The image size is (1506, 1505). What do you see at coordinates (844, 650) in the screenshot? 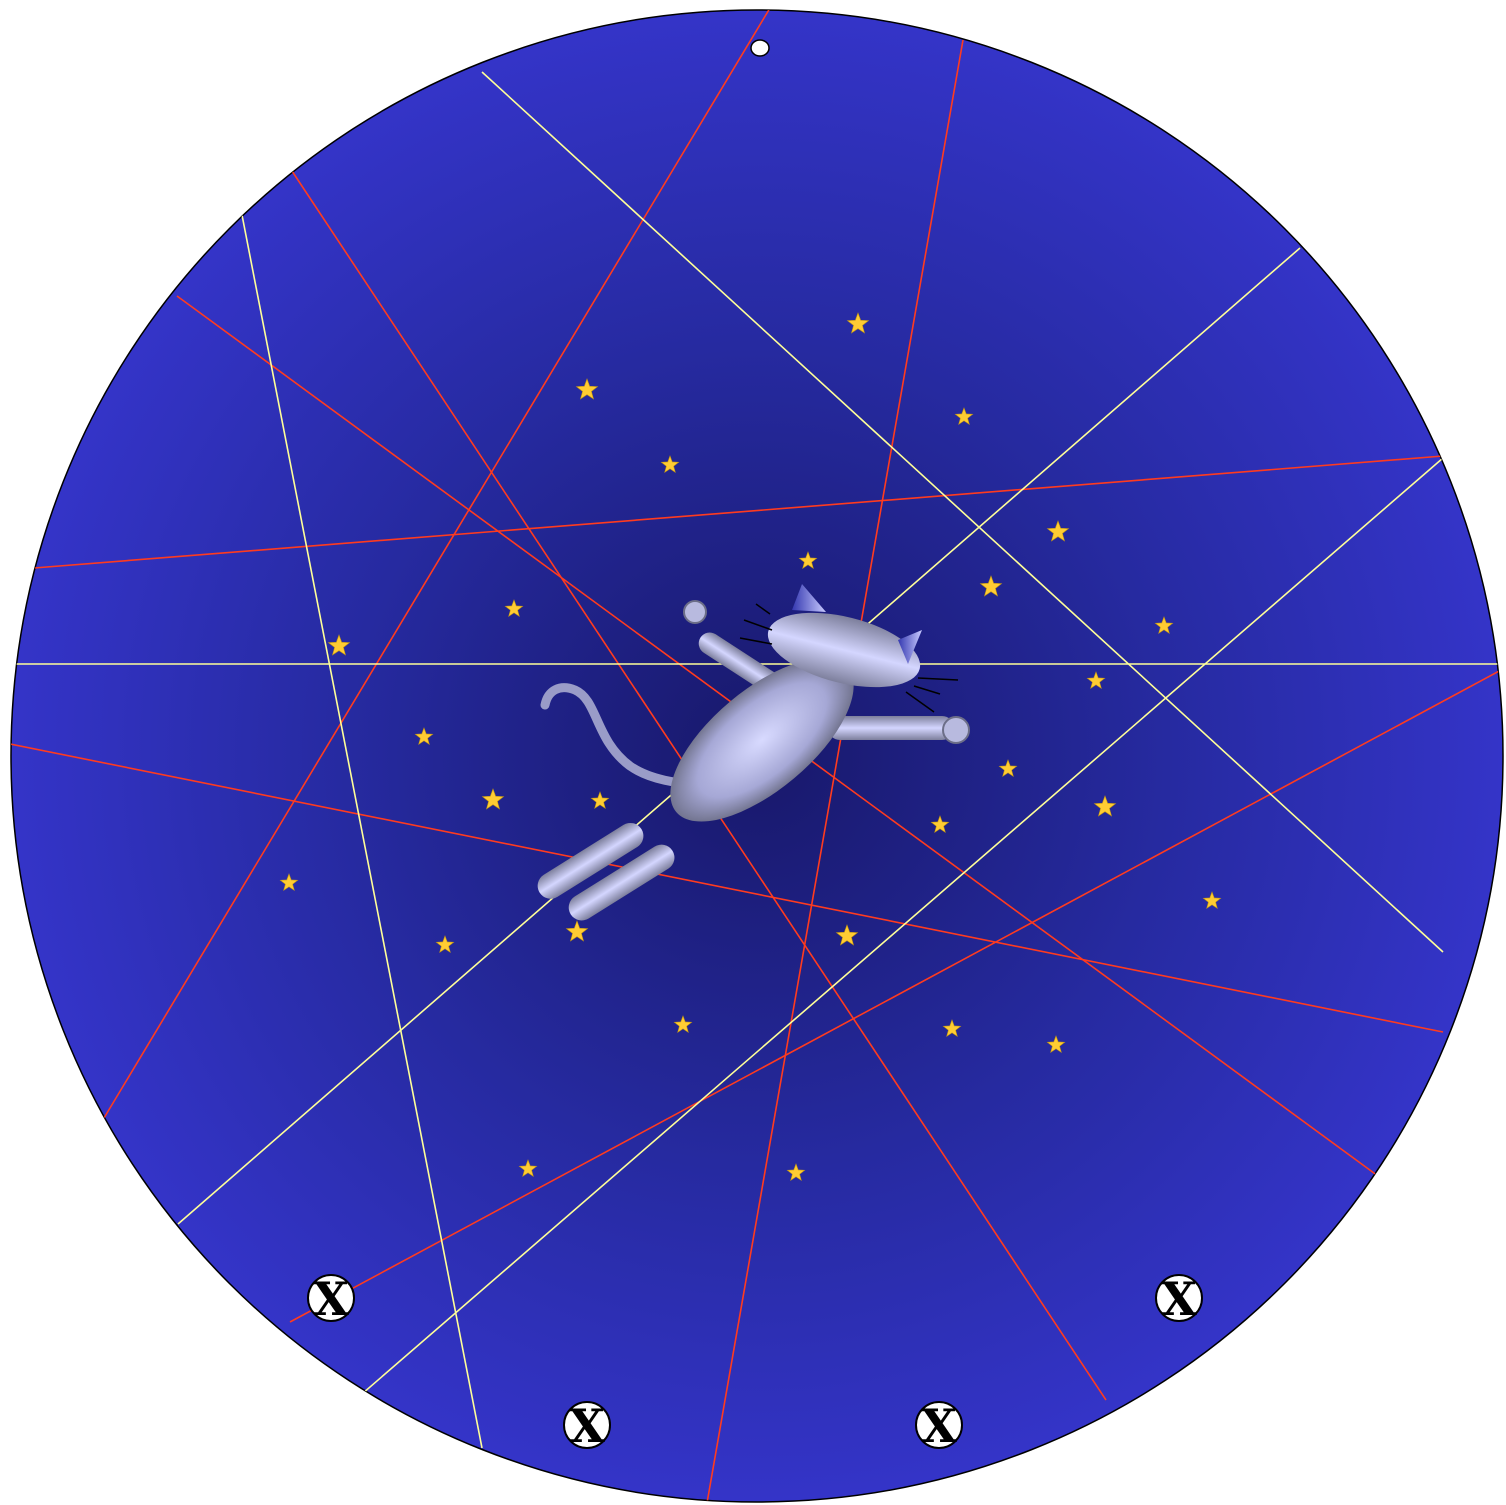
I see `cat-head` at bounding box center [844, 650].